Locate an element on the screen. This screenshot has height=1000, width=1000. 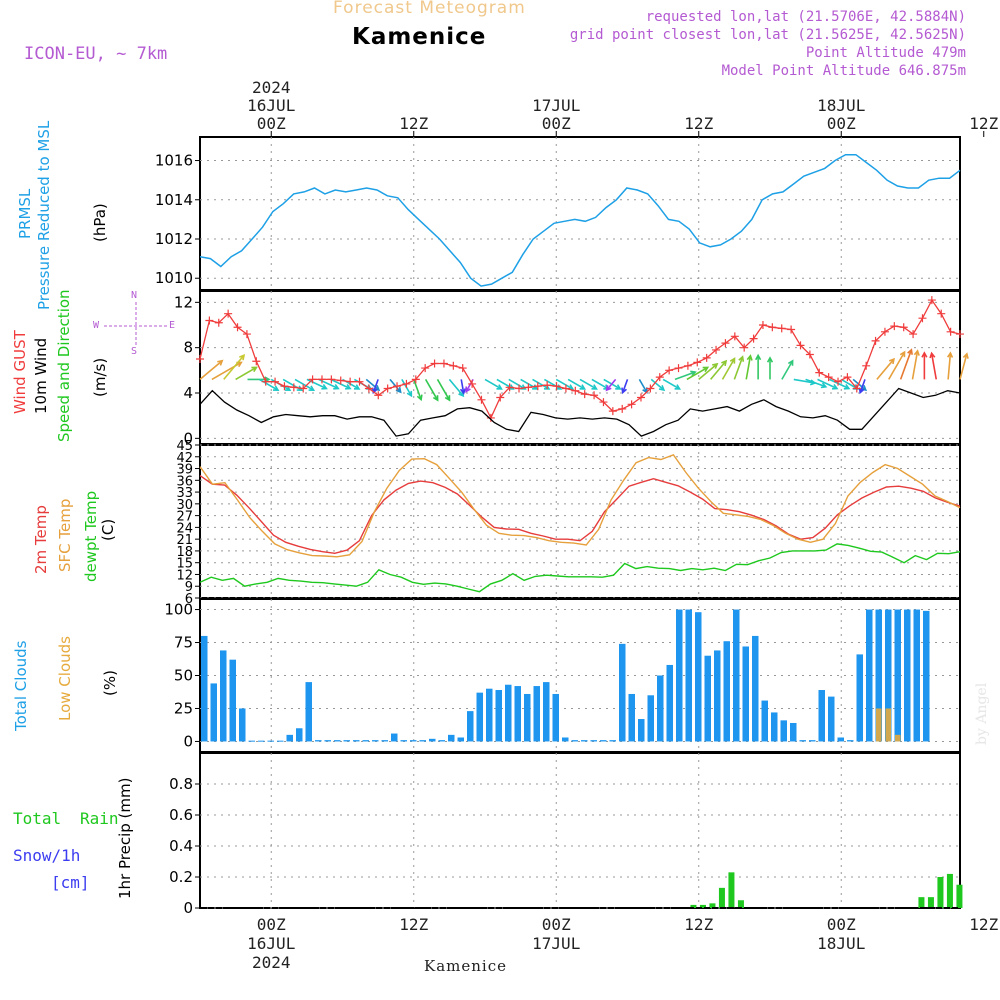
top-time-label: 18JUL is located at coordinates (841, 105).